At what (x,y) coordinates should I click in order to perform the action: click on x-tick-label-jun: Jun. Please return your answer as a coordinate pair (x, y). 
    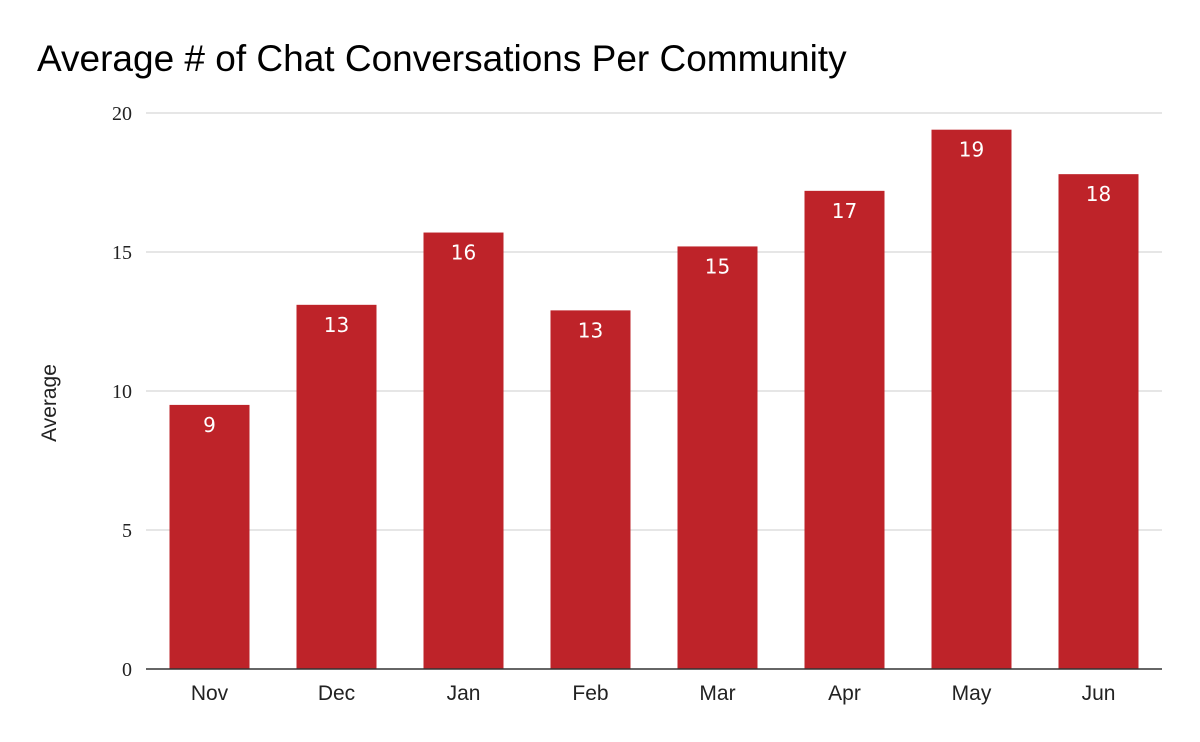
    Looking at the image, I should click on (1099, 693).